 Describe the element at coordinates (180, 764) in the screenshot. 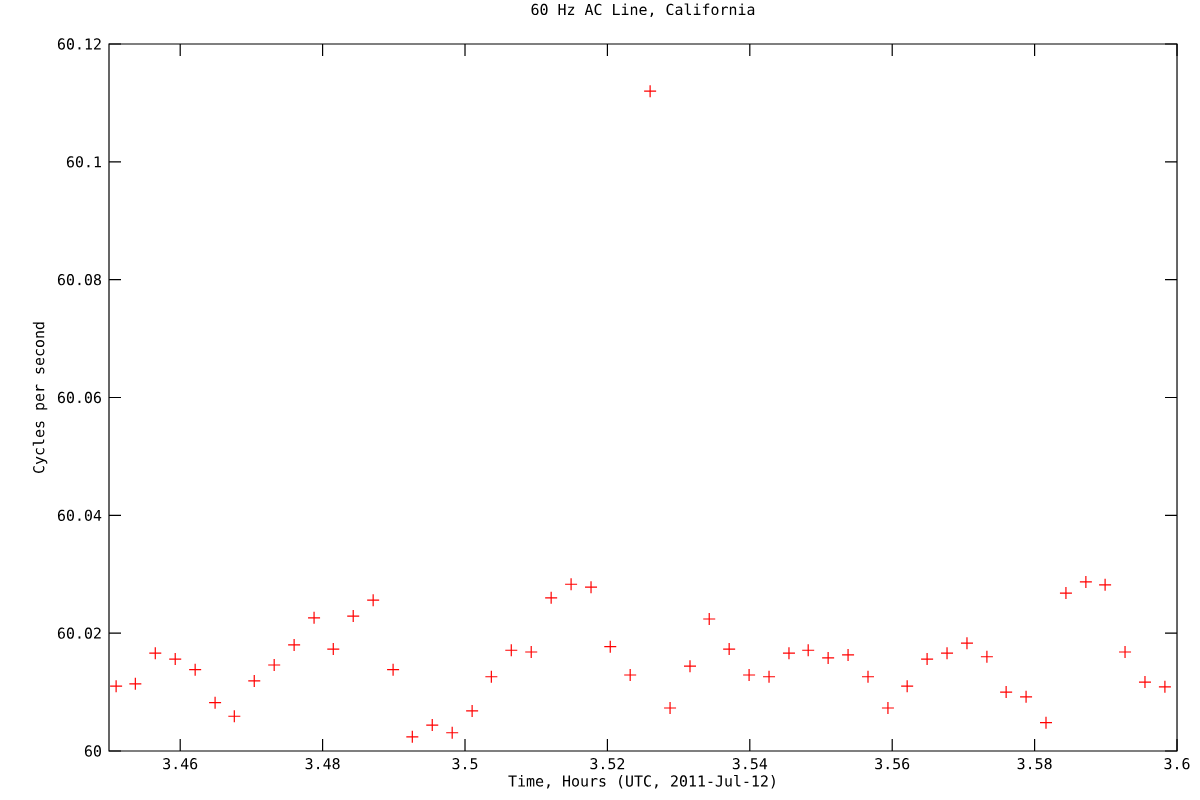

I see `x-tick-label: 3.46` at that location.